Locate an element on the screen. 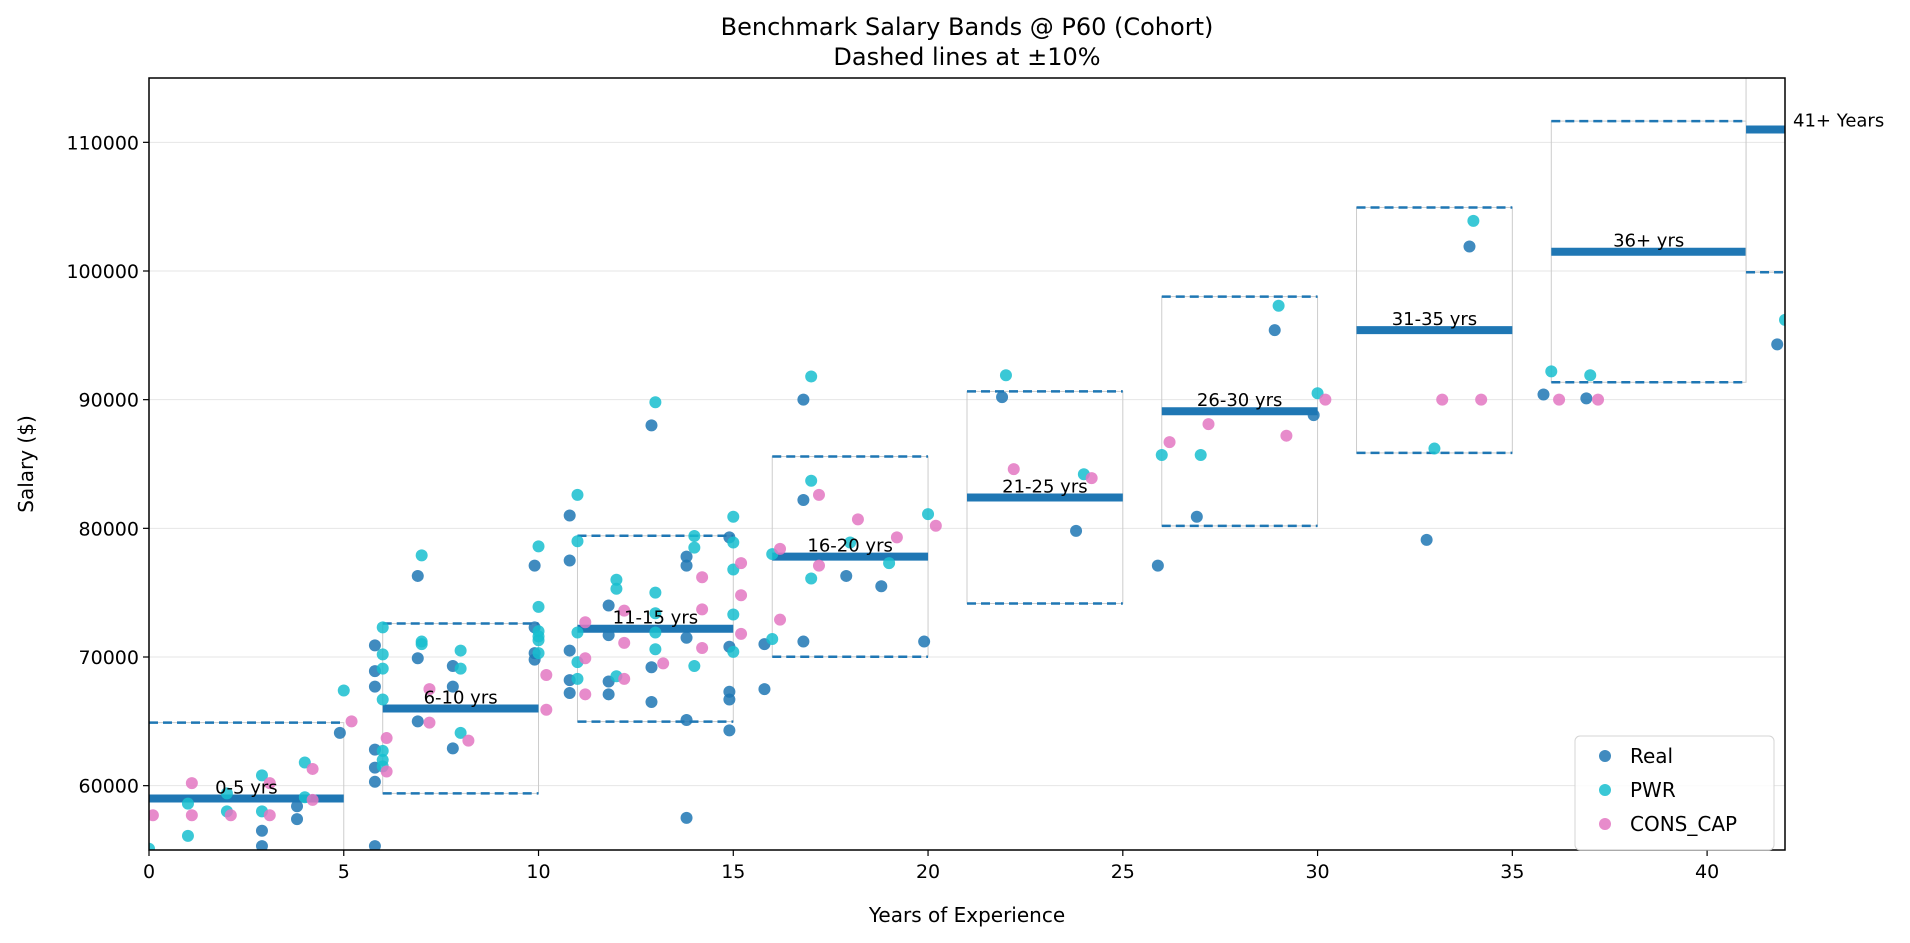  chart-subtitle: Dashed lines at ±10% is located at coordinates (966, 57).